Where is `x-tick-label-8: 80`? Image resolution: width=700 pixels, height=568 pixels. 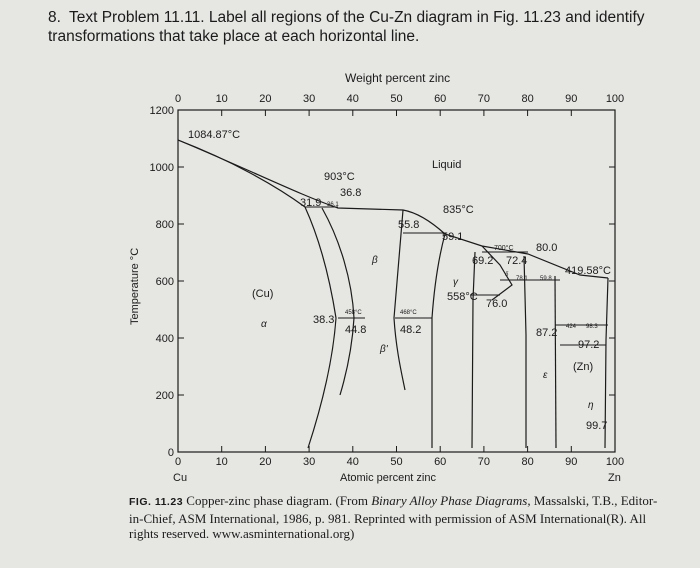
x-tick-label-8: 80 is located at coordinates (527, 462).